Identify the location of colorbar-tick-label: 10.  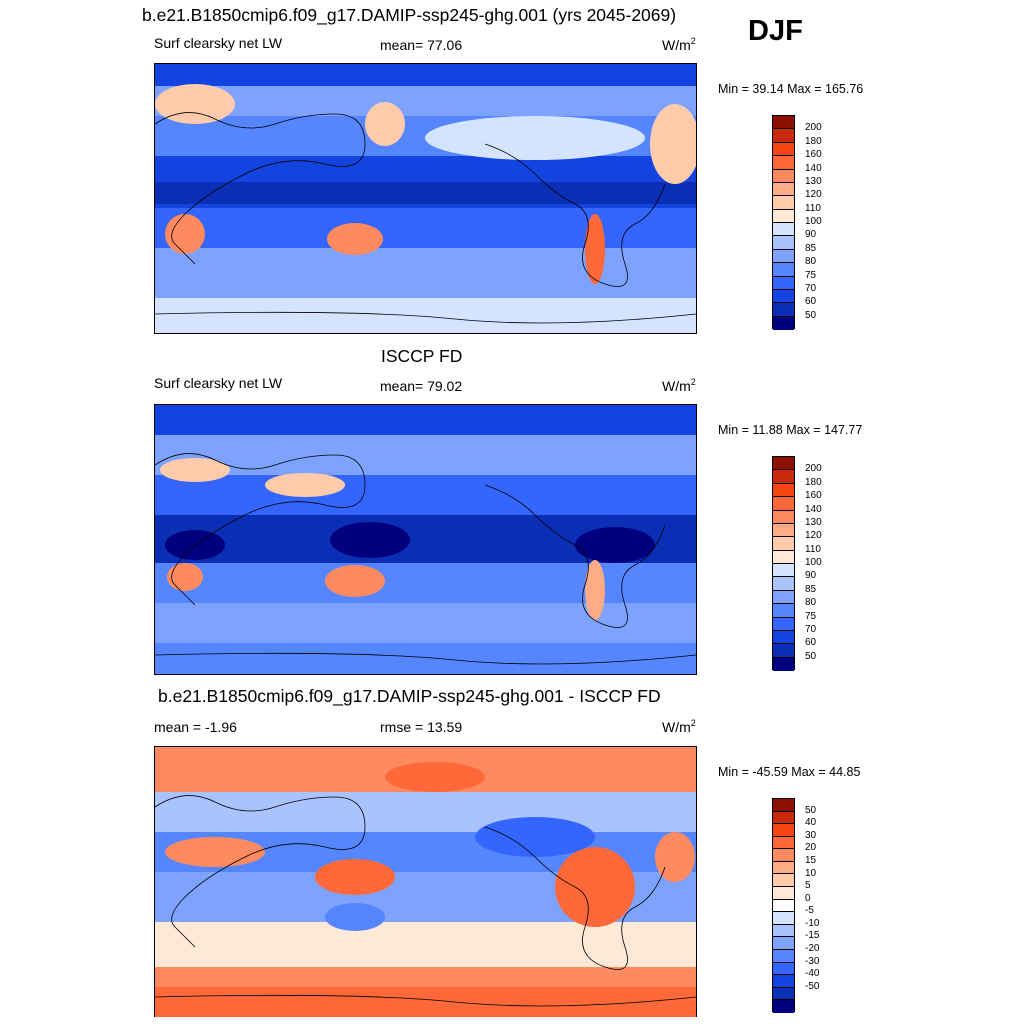
(811, 873).